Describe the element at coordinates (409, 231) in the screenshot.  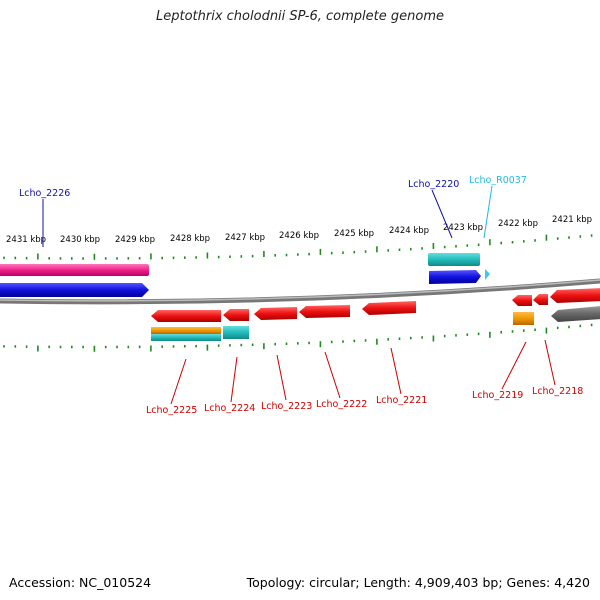
I see `ruler-label: 2424 kbp` at that location.